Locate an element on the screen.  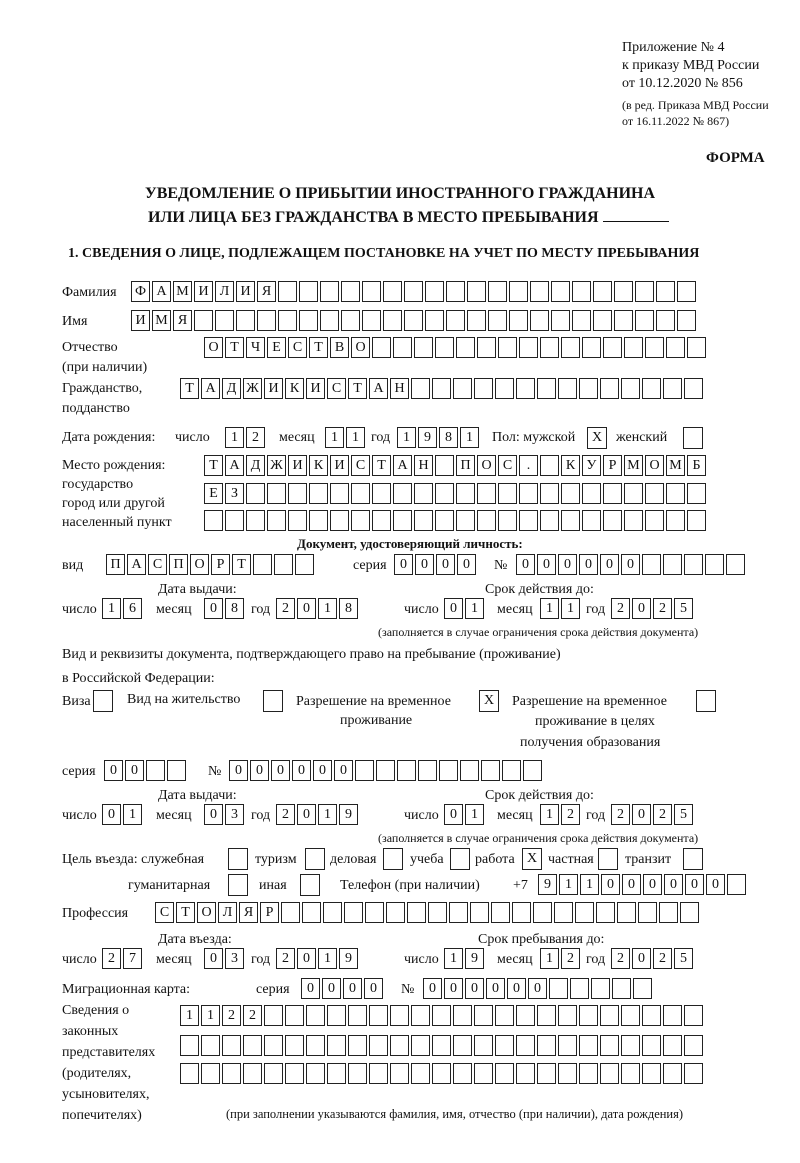
sex-male-checkbox: X is located at coordinates (597, 438).